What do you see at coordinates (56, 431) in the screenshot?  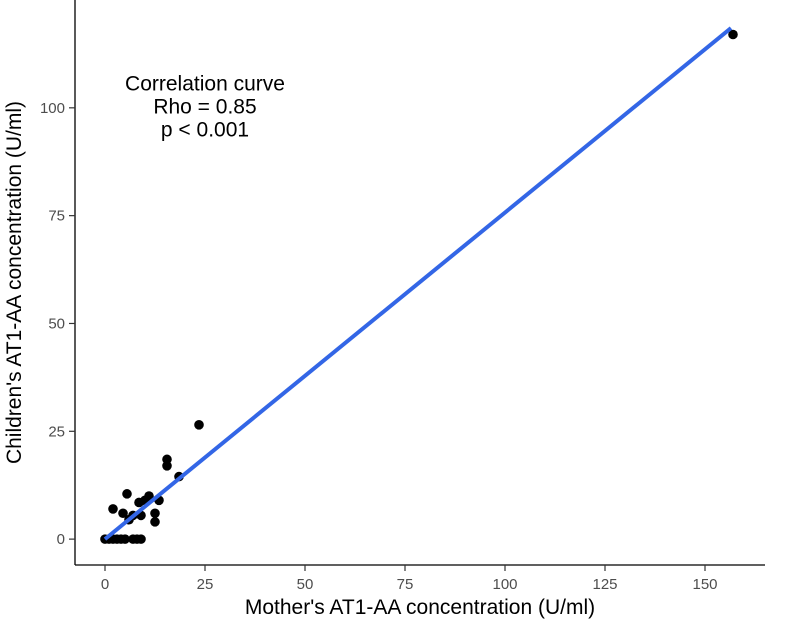 I see `y-tick-label: 25` at bounding box center [56, 431].